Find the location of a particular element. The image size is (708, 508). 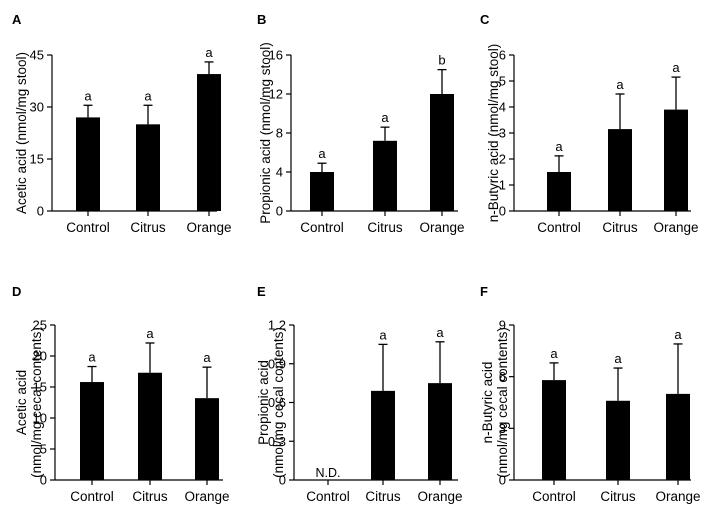

panel-c-category-label: Control is located at coordinates (559, 227).